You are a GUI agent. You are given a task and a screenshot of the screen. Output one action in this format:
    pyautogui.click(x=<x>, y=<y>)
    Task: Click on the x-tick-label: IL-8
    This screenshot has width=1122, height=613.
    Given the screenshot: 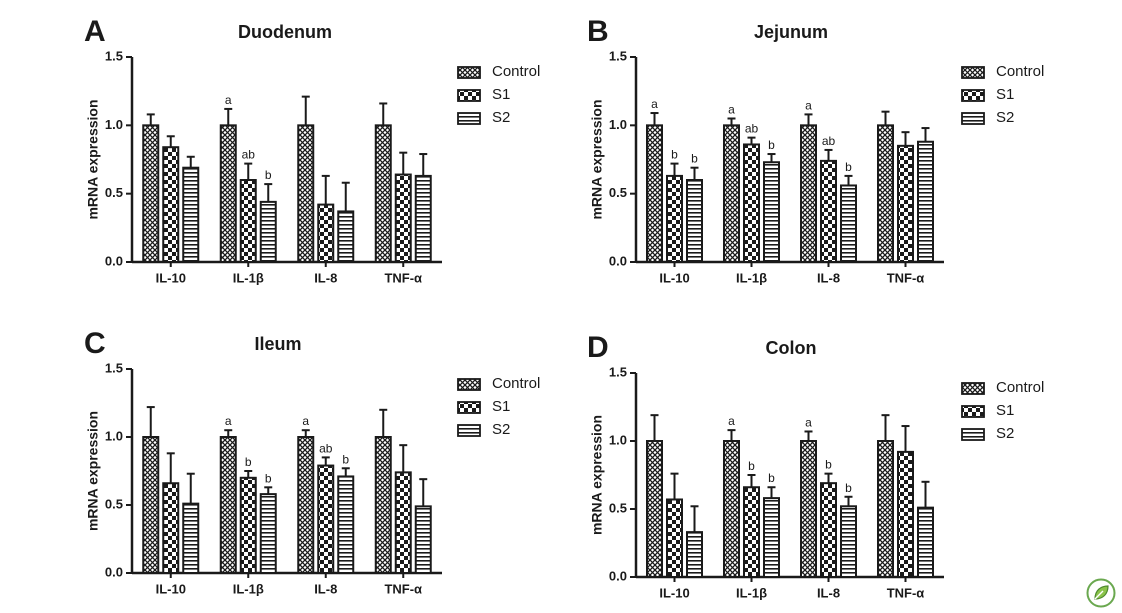 What is the action you would take?
    pyautogui.click(x=325, y=277)
    